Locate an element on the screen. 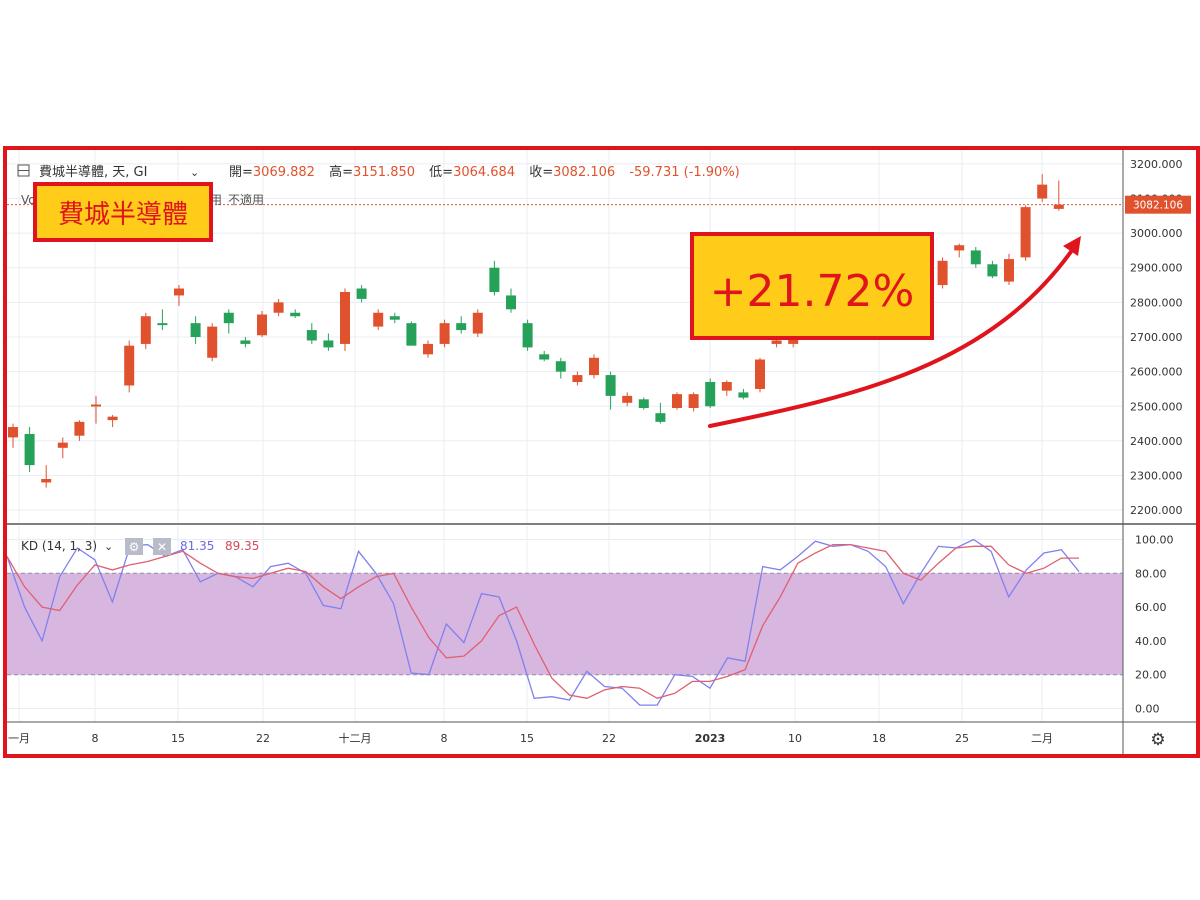  time-tick-label: 15 is located at coordinates (527, 738).